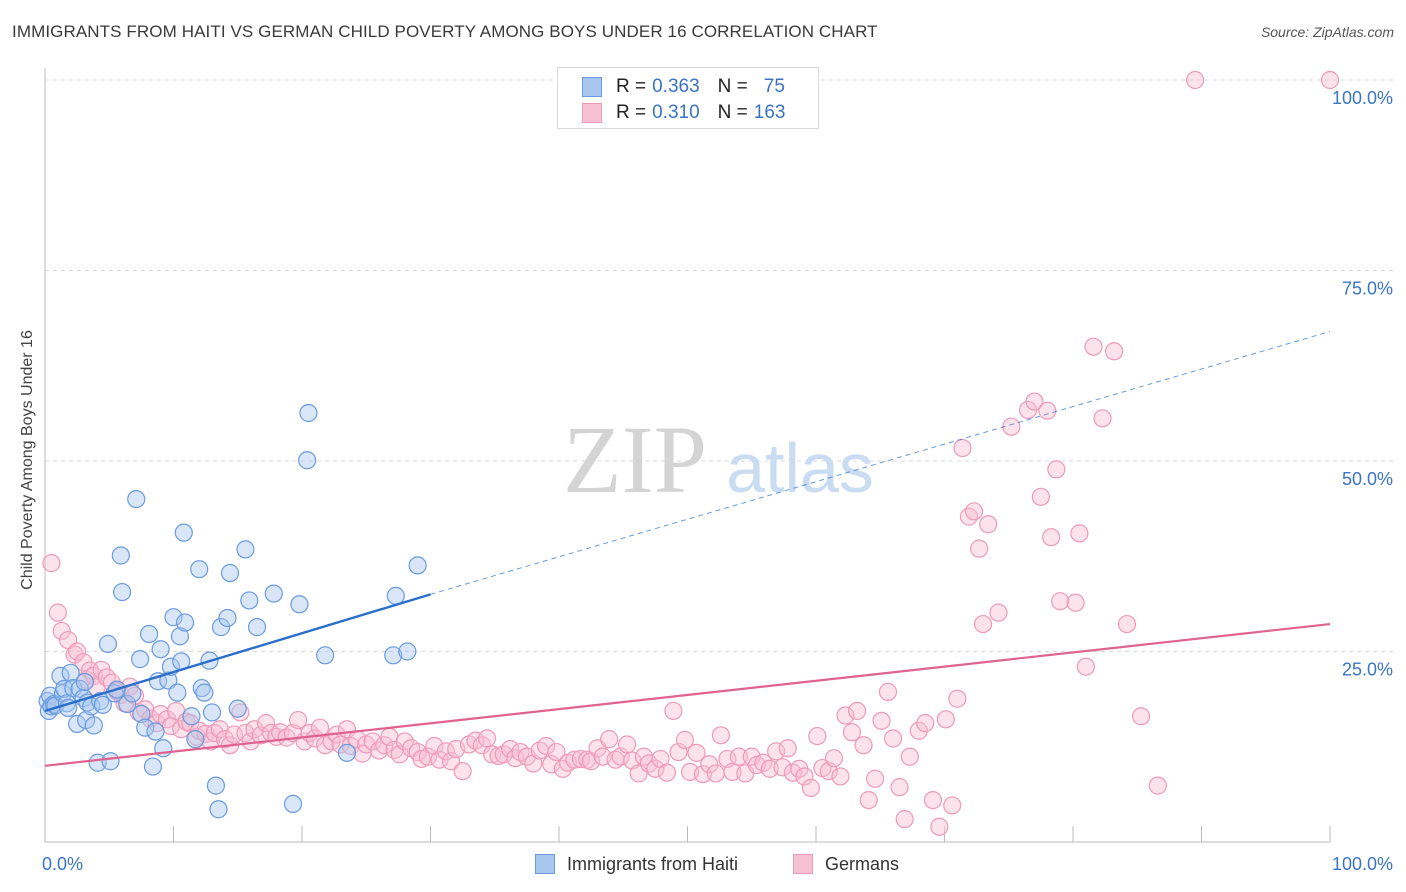 The height and width of the screenshot is (892, 1406). Describe the element at coordinates (683, 87) in the screenshot. I see `legend-row-haiti: R = 0.363 N = 75` at that location.